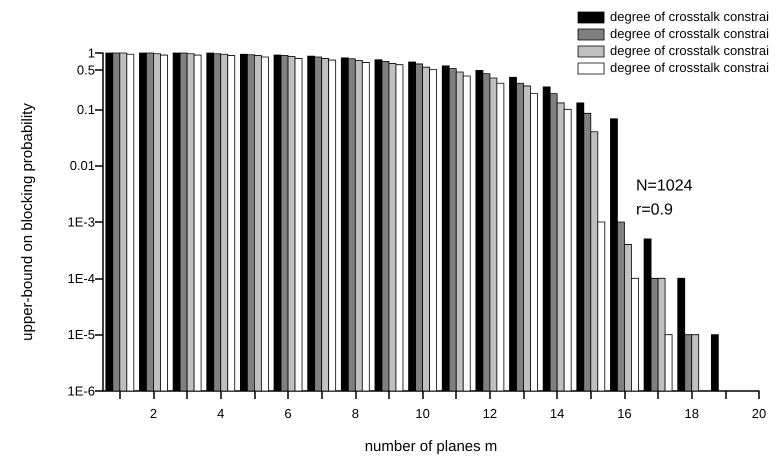 This screenshot has height=474, width=779. Describe the element at coordinates (82, 166) in the screenshot. I see `y-tick-label: 0.01` at that location.